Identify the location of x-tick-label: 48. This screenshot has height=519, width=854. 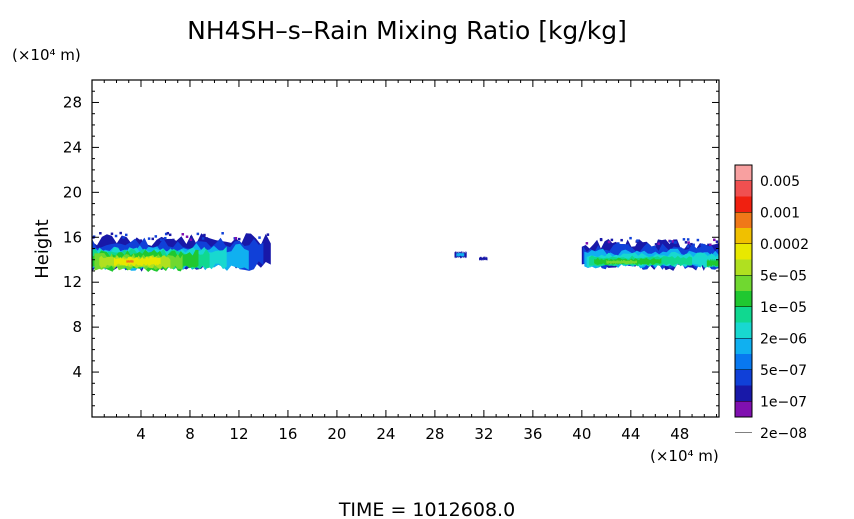
(679, 434).